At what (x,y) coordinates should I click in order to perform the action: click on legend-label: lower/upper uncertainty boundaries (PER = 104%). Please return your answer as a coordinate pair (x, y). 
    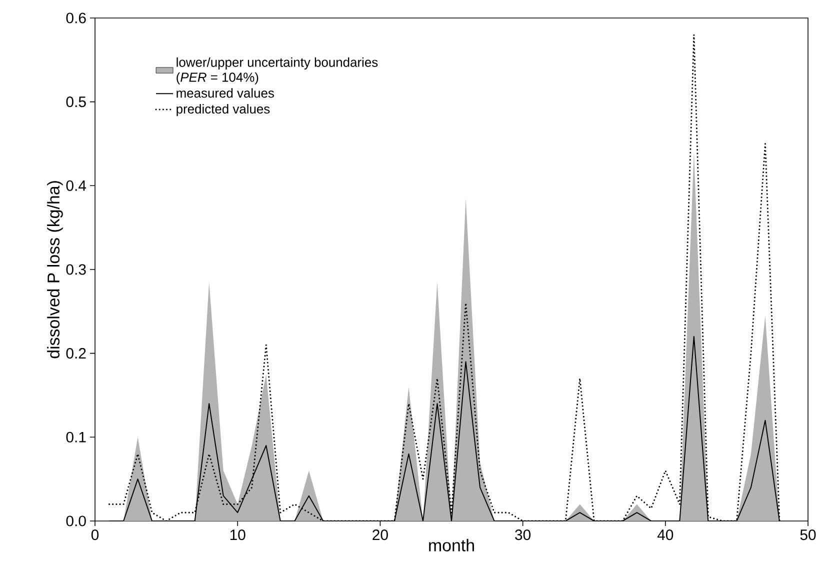
    Looking at the image, I should click on (277, 70).